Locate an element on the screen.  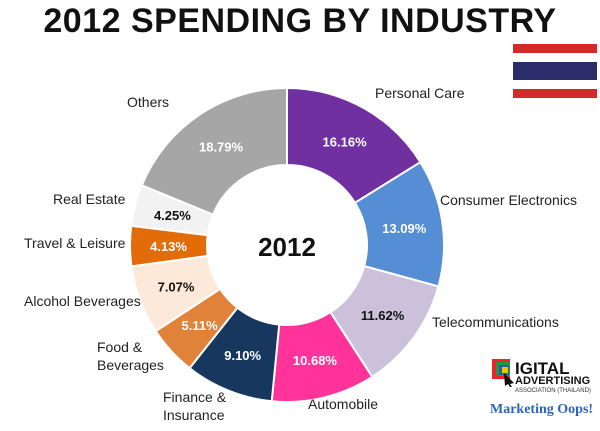
slice-value-label: 18.79% is located at coordinates (221, 147).